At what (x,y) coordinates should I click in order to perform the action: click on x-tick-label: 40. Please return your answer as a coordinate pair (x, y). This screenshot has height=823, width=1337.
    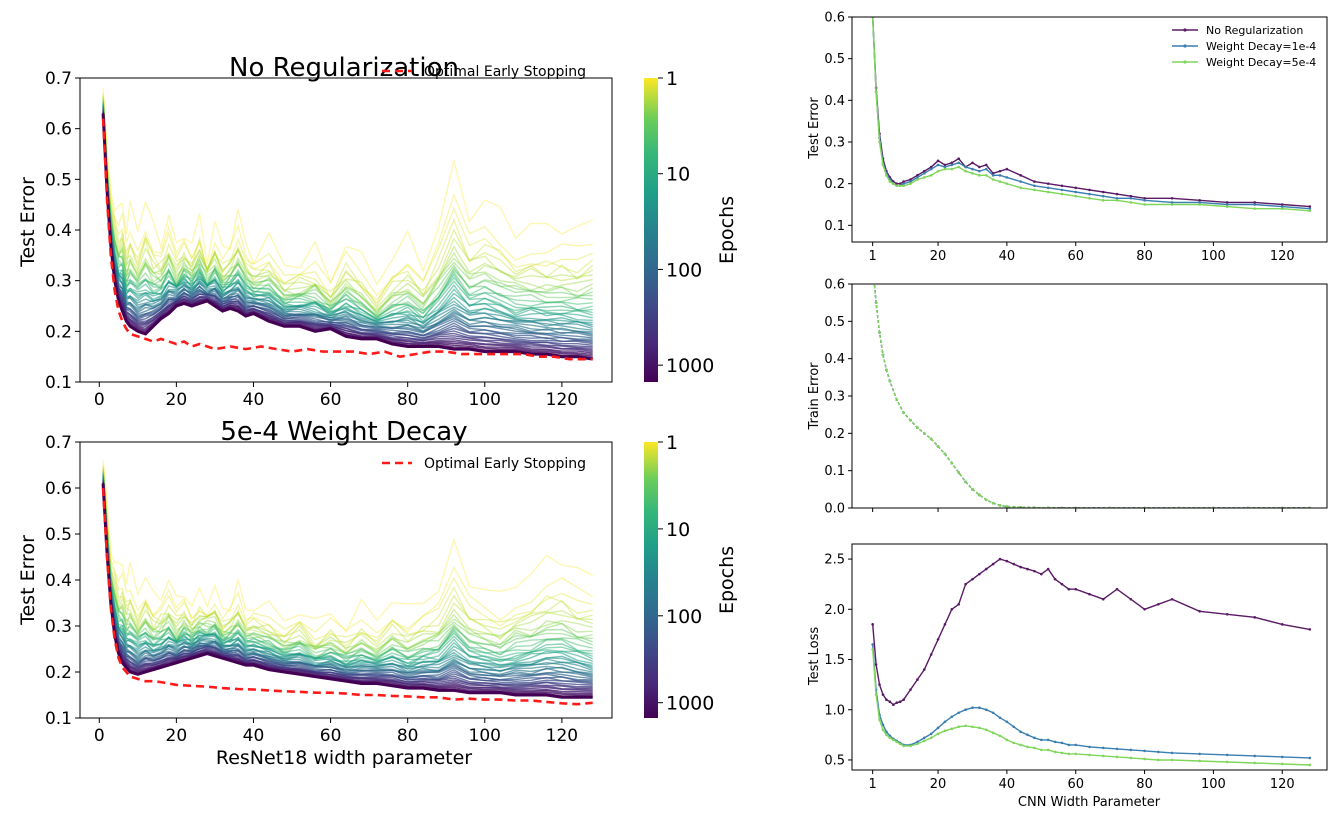
    Looking at the image, I should click on (254, 400).